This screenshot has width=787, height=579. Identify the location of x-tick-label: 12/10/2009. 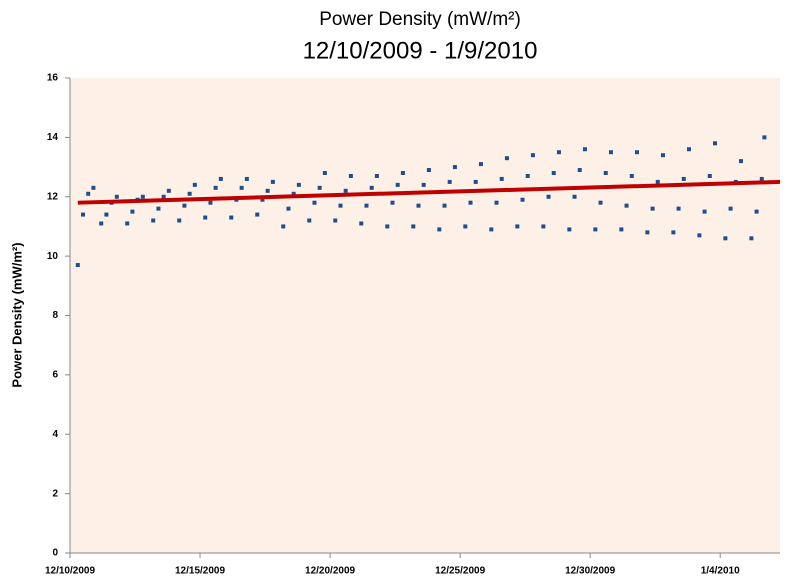
(70, 571).